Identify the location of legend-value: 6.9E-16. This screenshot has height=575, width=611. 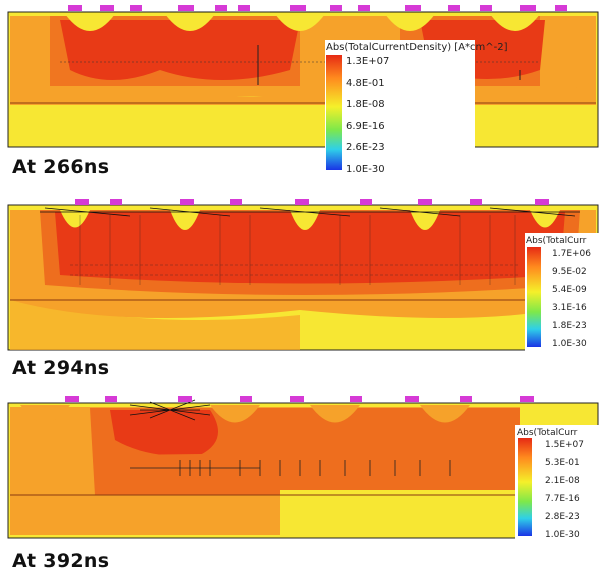
(365, 126).